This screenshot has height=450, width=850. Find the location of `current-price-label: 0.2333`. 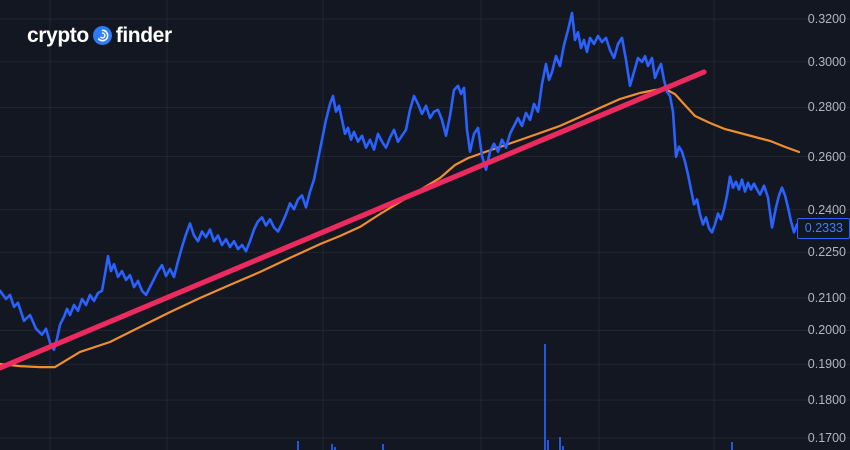

current-price-label: 0.2333 is located at coordinates (823, 228).